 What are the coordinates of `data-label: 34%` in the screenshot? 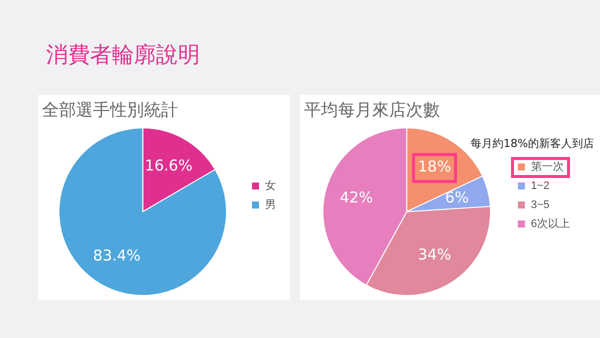 It's located at (435, 254).